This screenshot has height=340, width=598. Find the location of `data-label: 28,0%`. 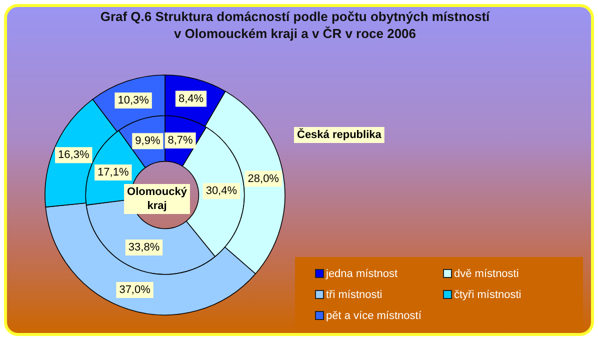

data-label: 28,0% is located at coordinates (264, 178).